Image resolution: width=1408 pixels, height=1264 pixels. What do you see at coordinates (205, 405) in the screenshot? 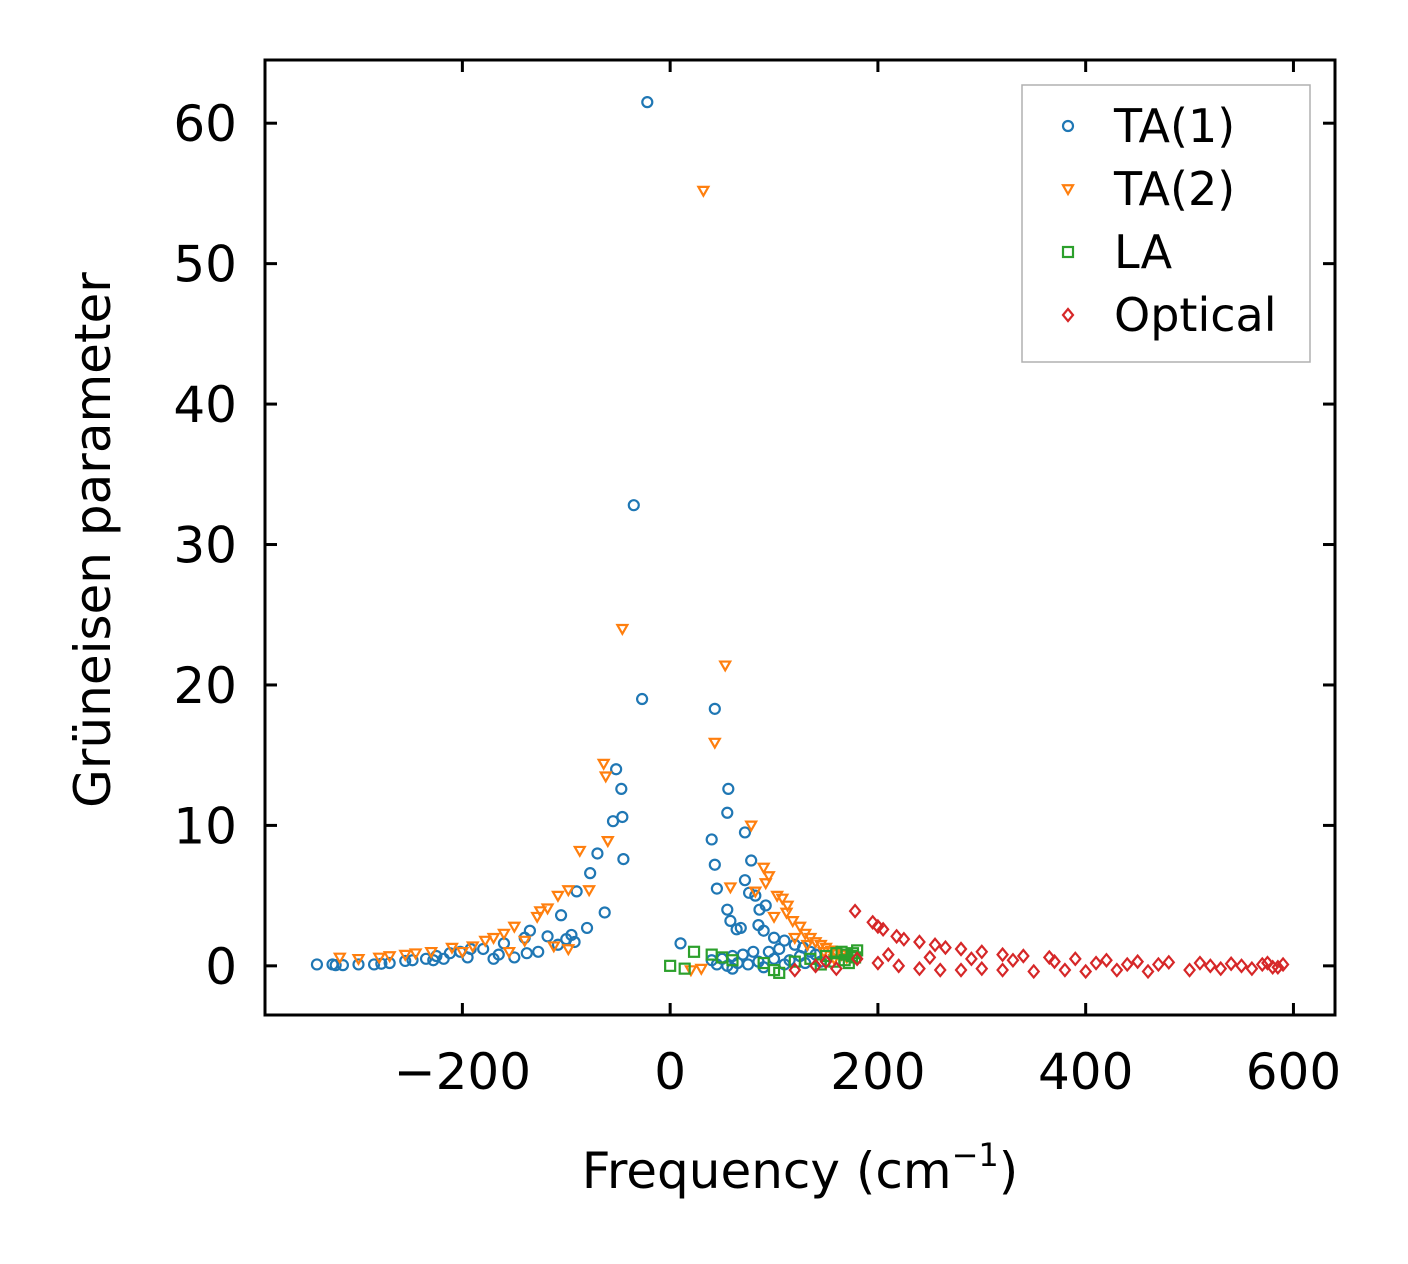
I see `y-tick-label: 40` at bounding box center [205, 405].